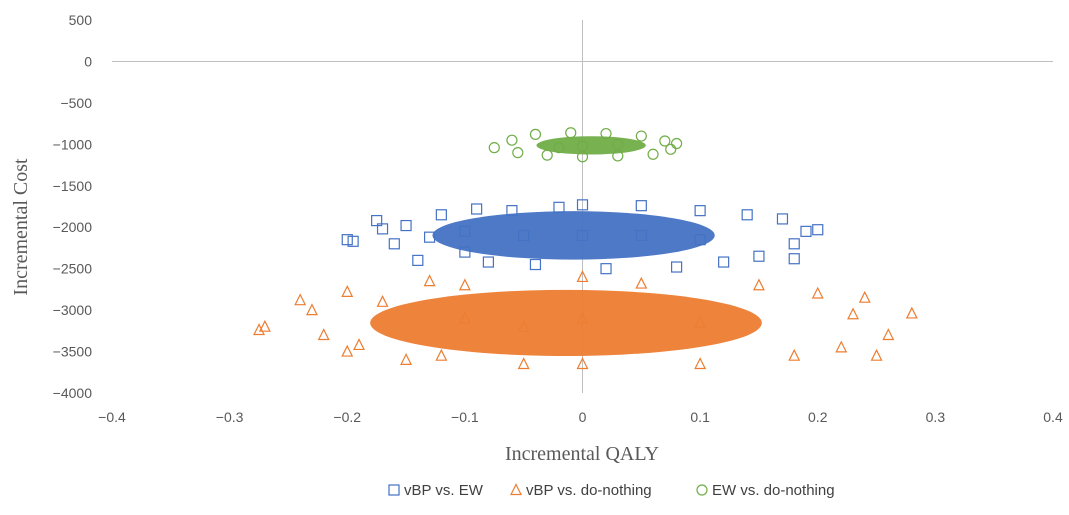 Image resolution: width=1069 pixels, height=515 pixels. I want to click on legend-item: vBP vs. EW, so click(436, 490).